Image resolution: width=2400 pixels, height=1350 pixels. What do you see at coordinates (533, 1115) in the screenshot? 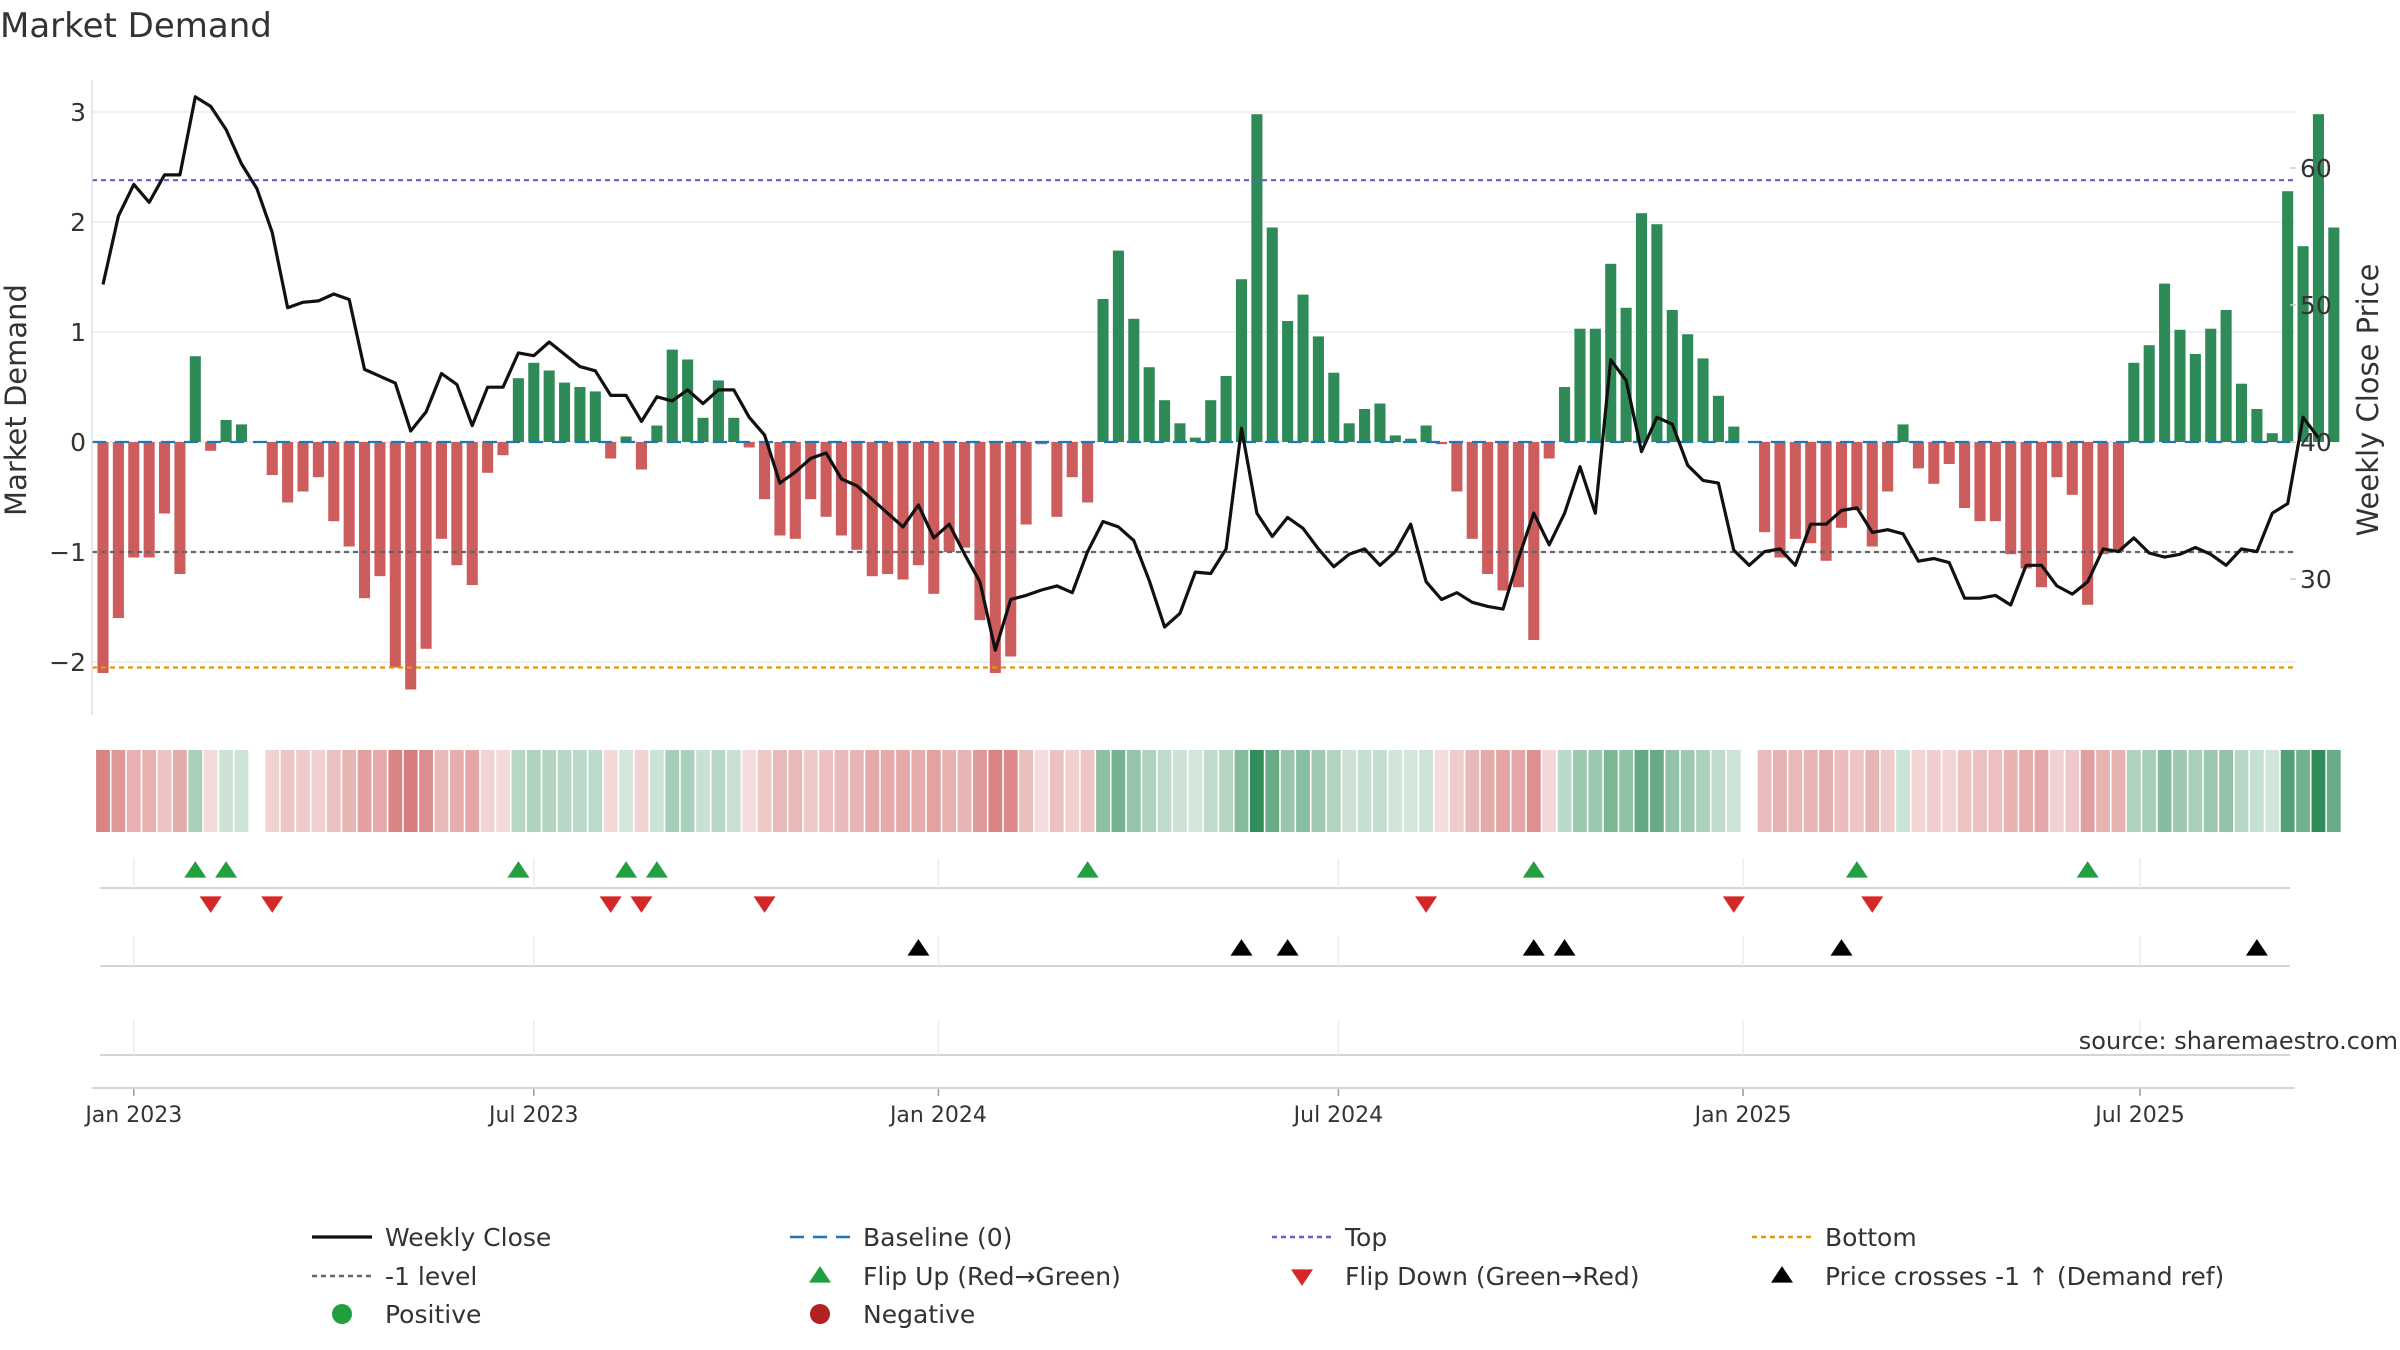
I see `x-tick-label: Jul 2023` at bounding box center [533, 1115].